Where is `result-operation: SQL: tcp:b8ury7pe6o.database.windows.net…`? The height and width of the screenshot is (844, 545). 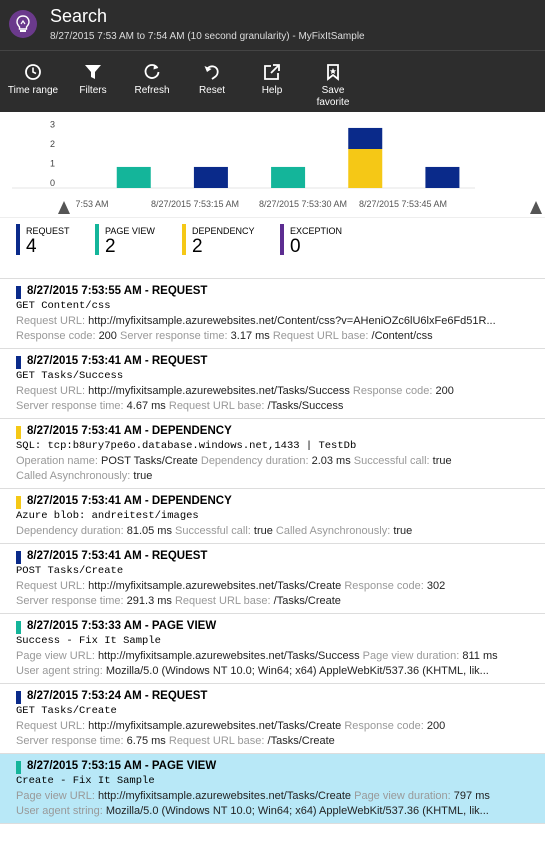 result-operation: SQL: tcp:b8ury7pe6o.database.windows.net… is located at coordinates (186, 446).